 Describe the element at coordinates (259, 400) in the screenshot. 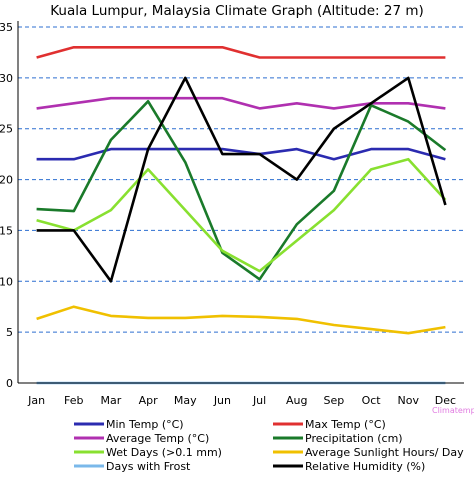

I see `x-tick-label: Jul` at that location.